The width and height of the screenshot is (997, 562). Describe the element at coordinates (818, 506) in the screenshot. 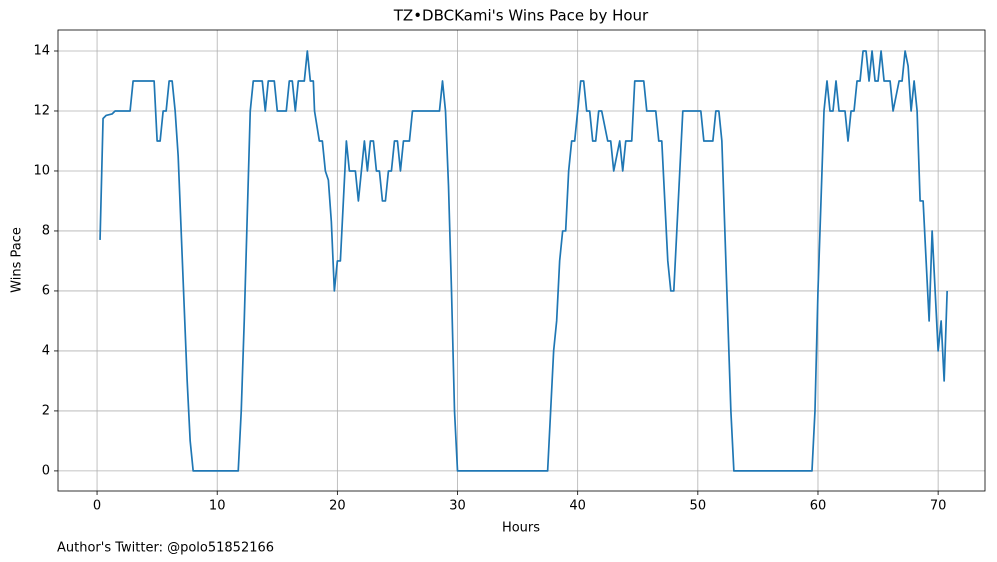

I see `x-tick-label: 60` at that location.